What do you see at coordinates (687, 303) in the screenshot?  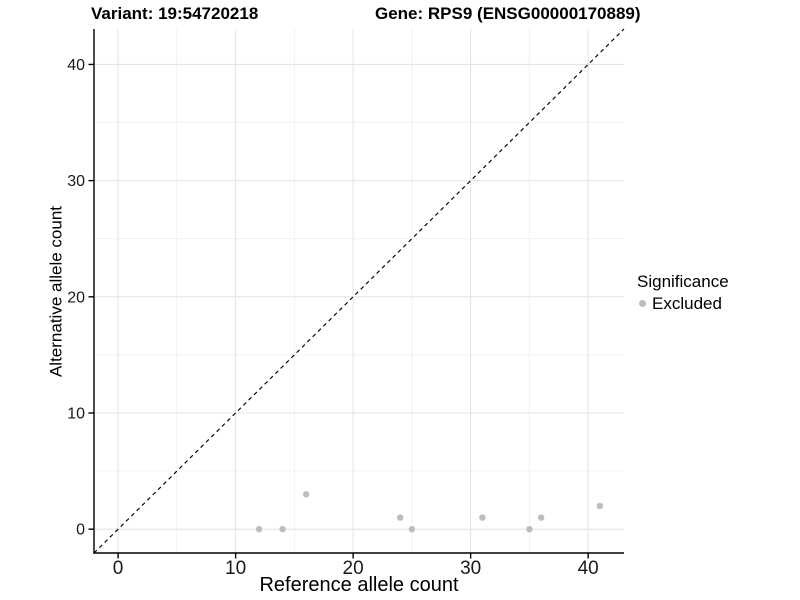 I see `legend-entry-label: Excluded` at bounding box center [687, 303].